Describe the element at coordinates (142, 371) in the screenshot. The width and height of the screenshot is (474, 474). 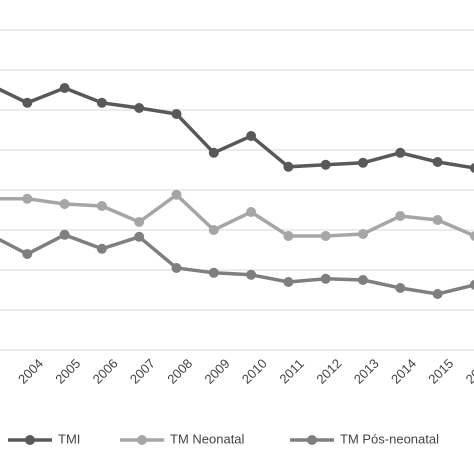
I see `x-tick-label: 2007` at that location.